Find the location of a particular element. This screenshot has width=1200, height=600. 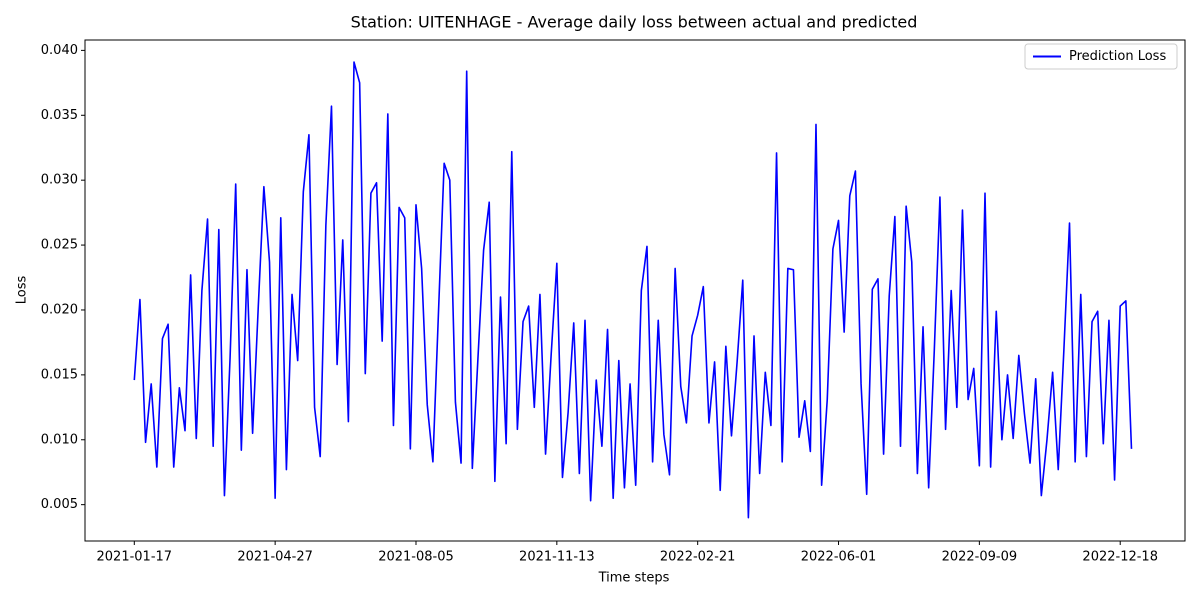

x-tick-label: 2021-04-27 is located at coordinates (275, 557).